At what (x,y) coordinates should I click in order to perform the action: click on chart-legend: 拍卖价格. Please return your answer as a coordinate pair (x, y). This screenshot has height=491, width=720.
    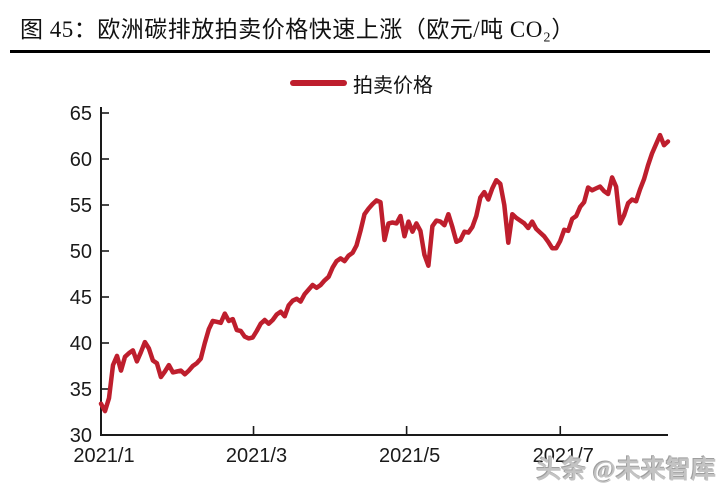
    Looking at the image, I should click on (361, 84).